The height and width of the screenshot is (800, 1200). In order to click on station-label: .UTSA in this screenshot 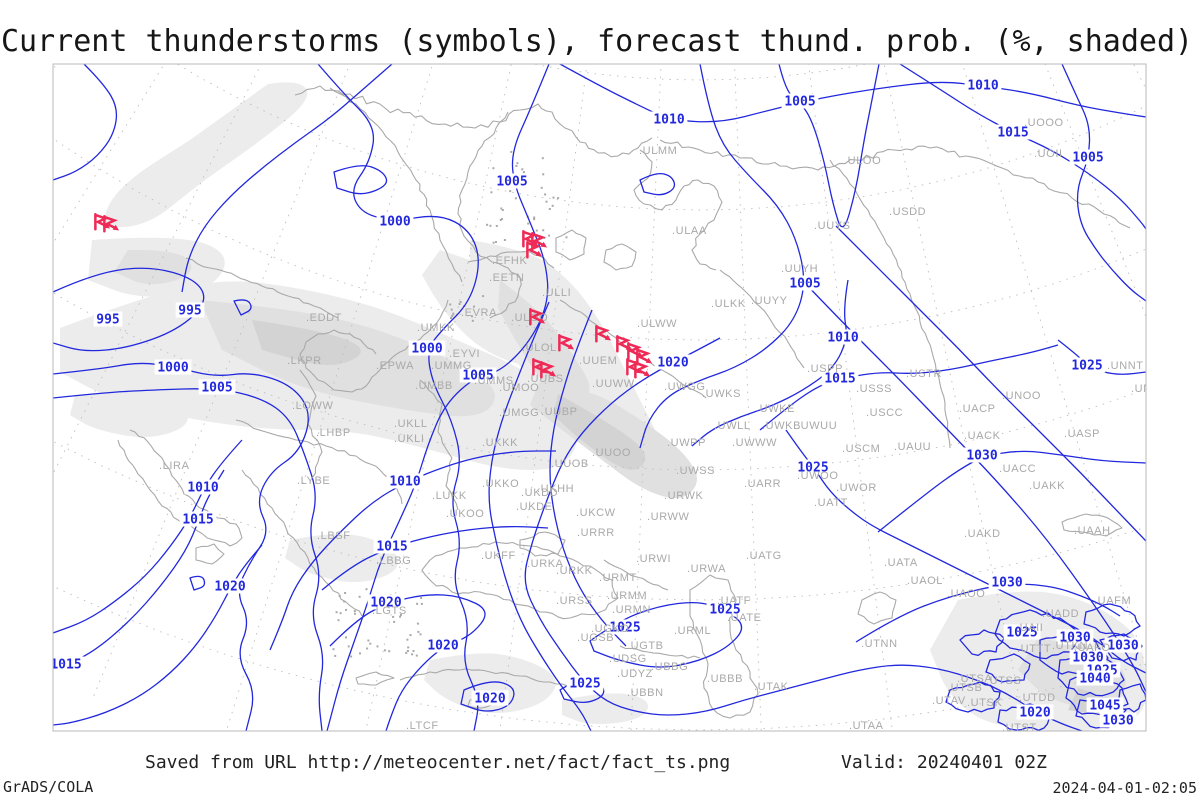, I will do `click(974, 679)`.